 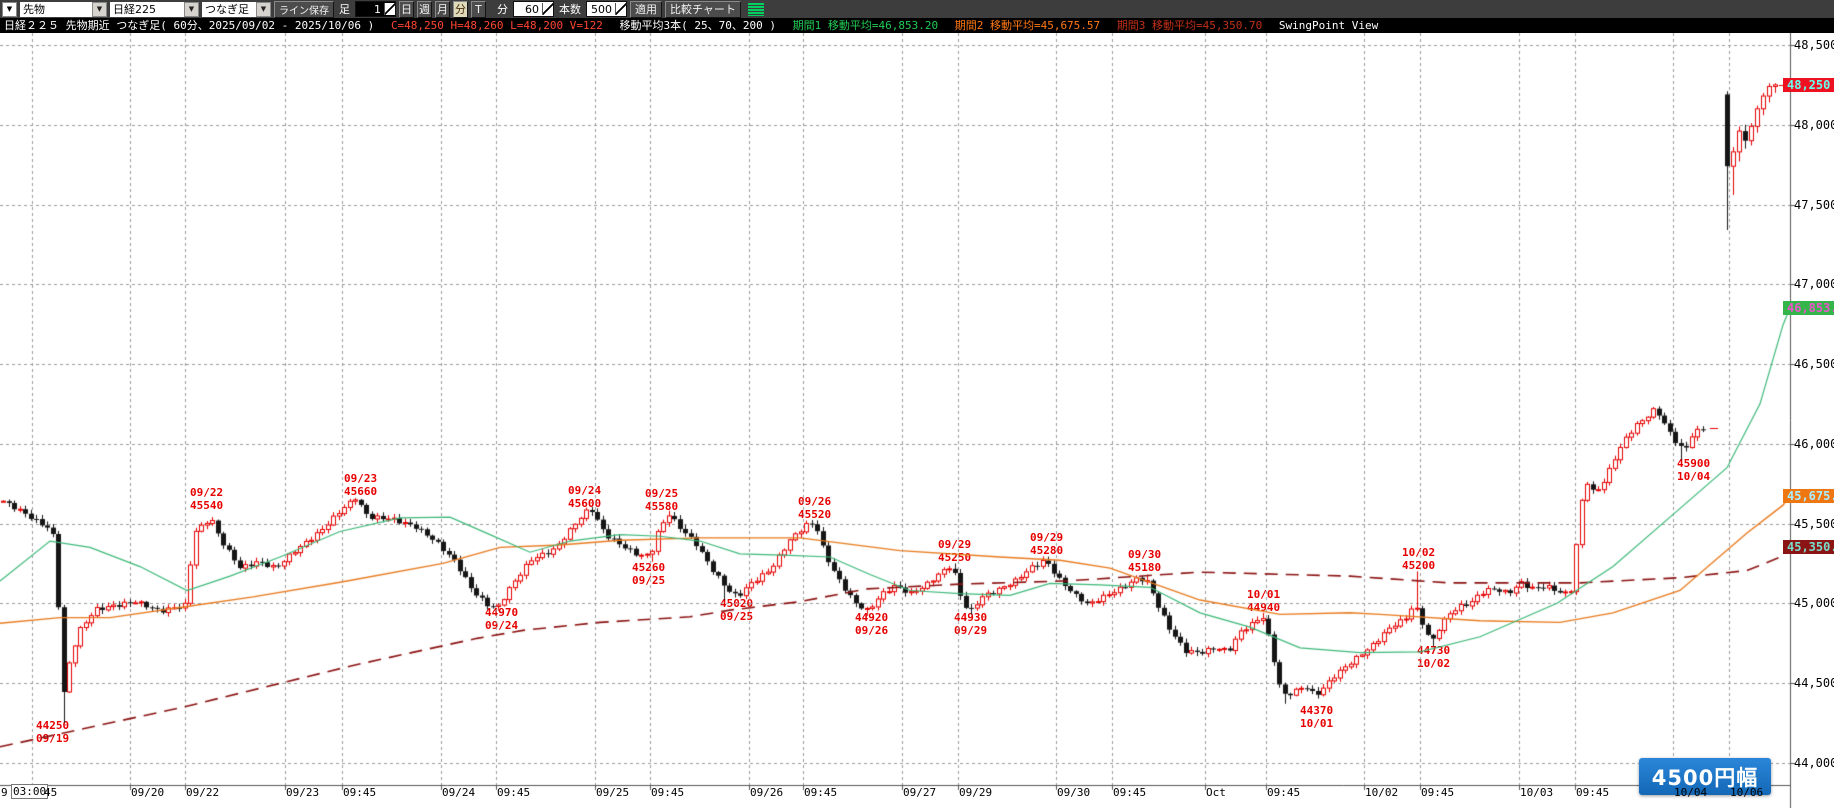 What do you see at coordinates (134, 9) in the screenshot?
I see `symbol-select-value: 日経225` at bounding box center [134, 9].